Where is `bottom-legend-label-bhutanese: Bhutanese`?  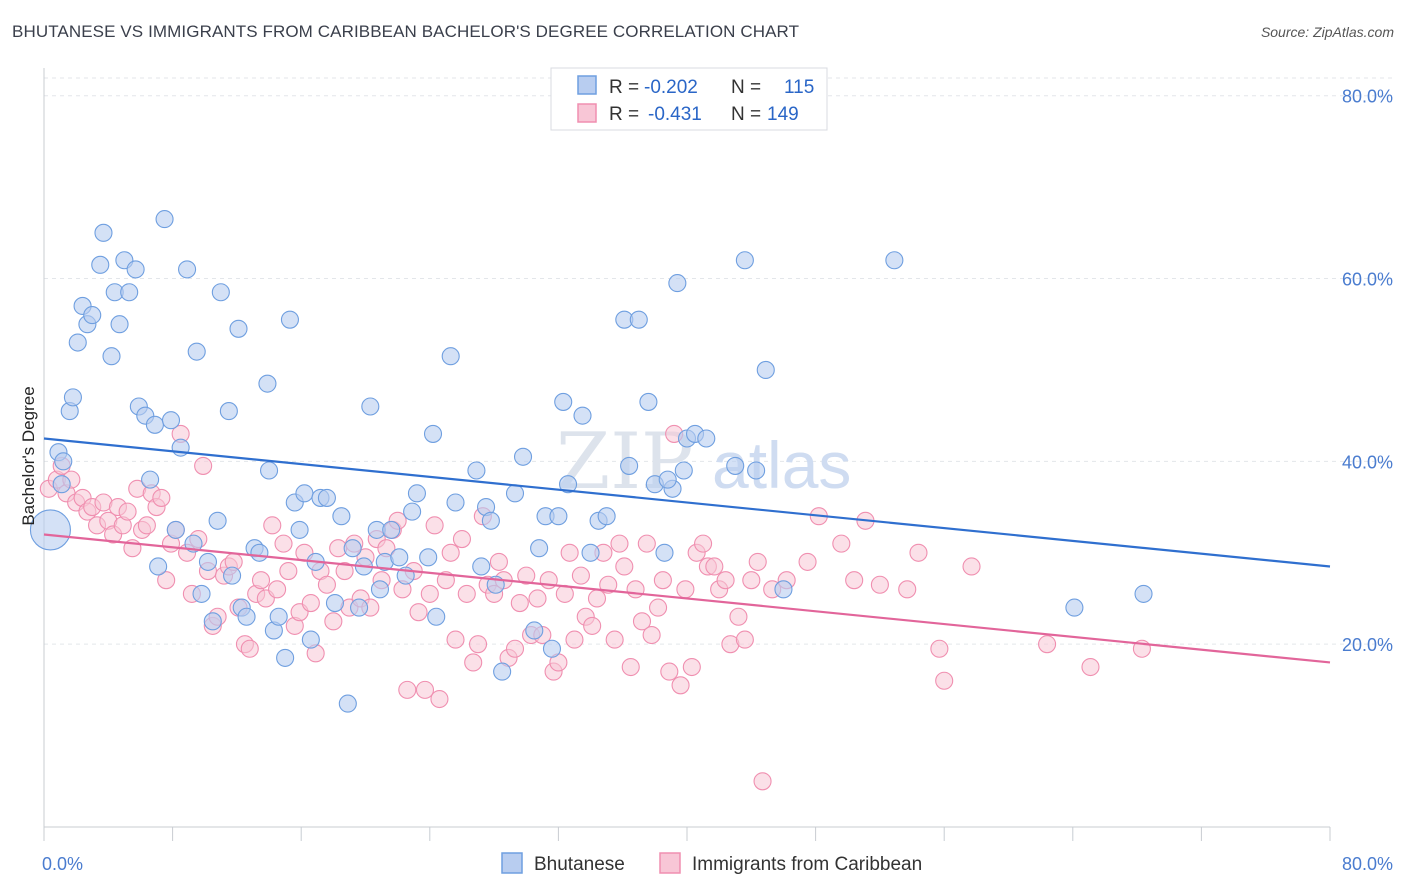 bottom-legend-label-bhutanese: Bhutanese is located at coordinates (579, 864).